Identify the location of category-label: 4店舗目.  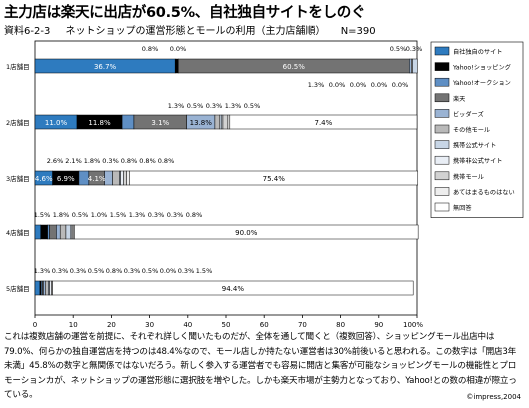
(18, 232).